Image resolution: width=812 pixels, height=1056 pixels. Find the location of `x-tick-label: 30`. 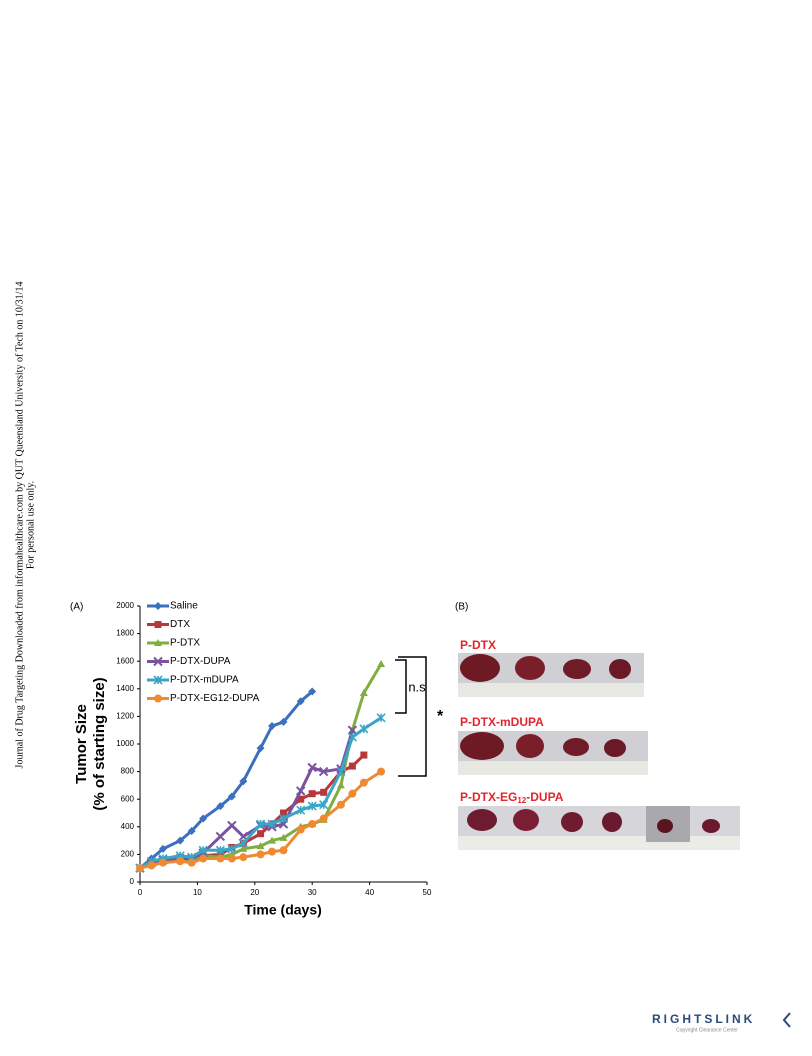

x-tick-label: 30 is located at coordinates (312, 892).